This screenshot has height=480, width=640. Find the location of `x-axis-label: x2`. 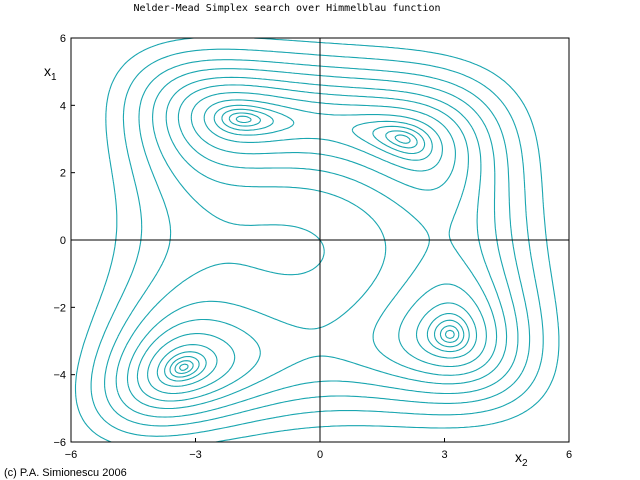

x-axis-label: x2 is located at coordinates (521, 459).